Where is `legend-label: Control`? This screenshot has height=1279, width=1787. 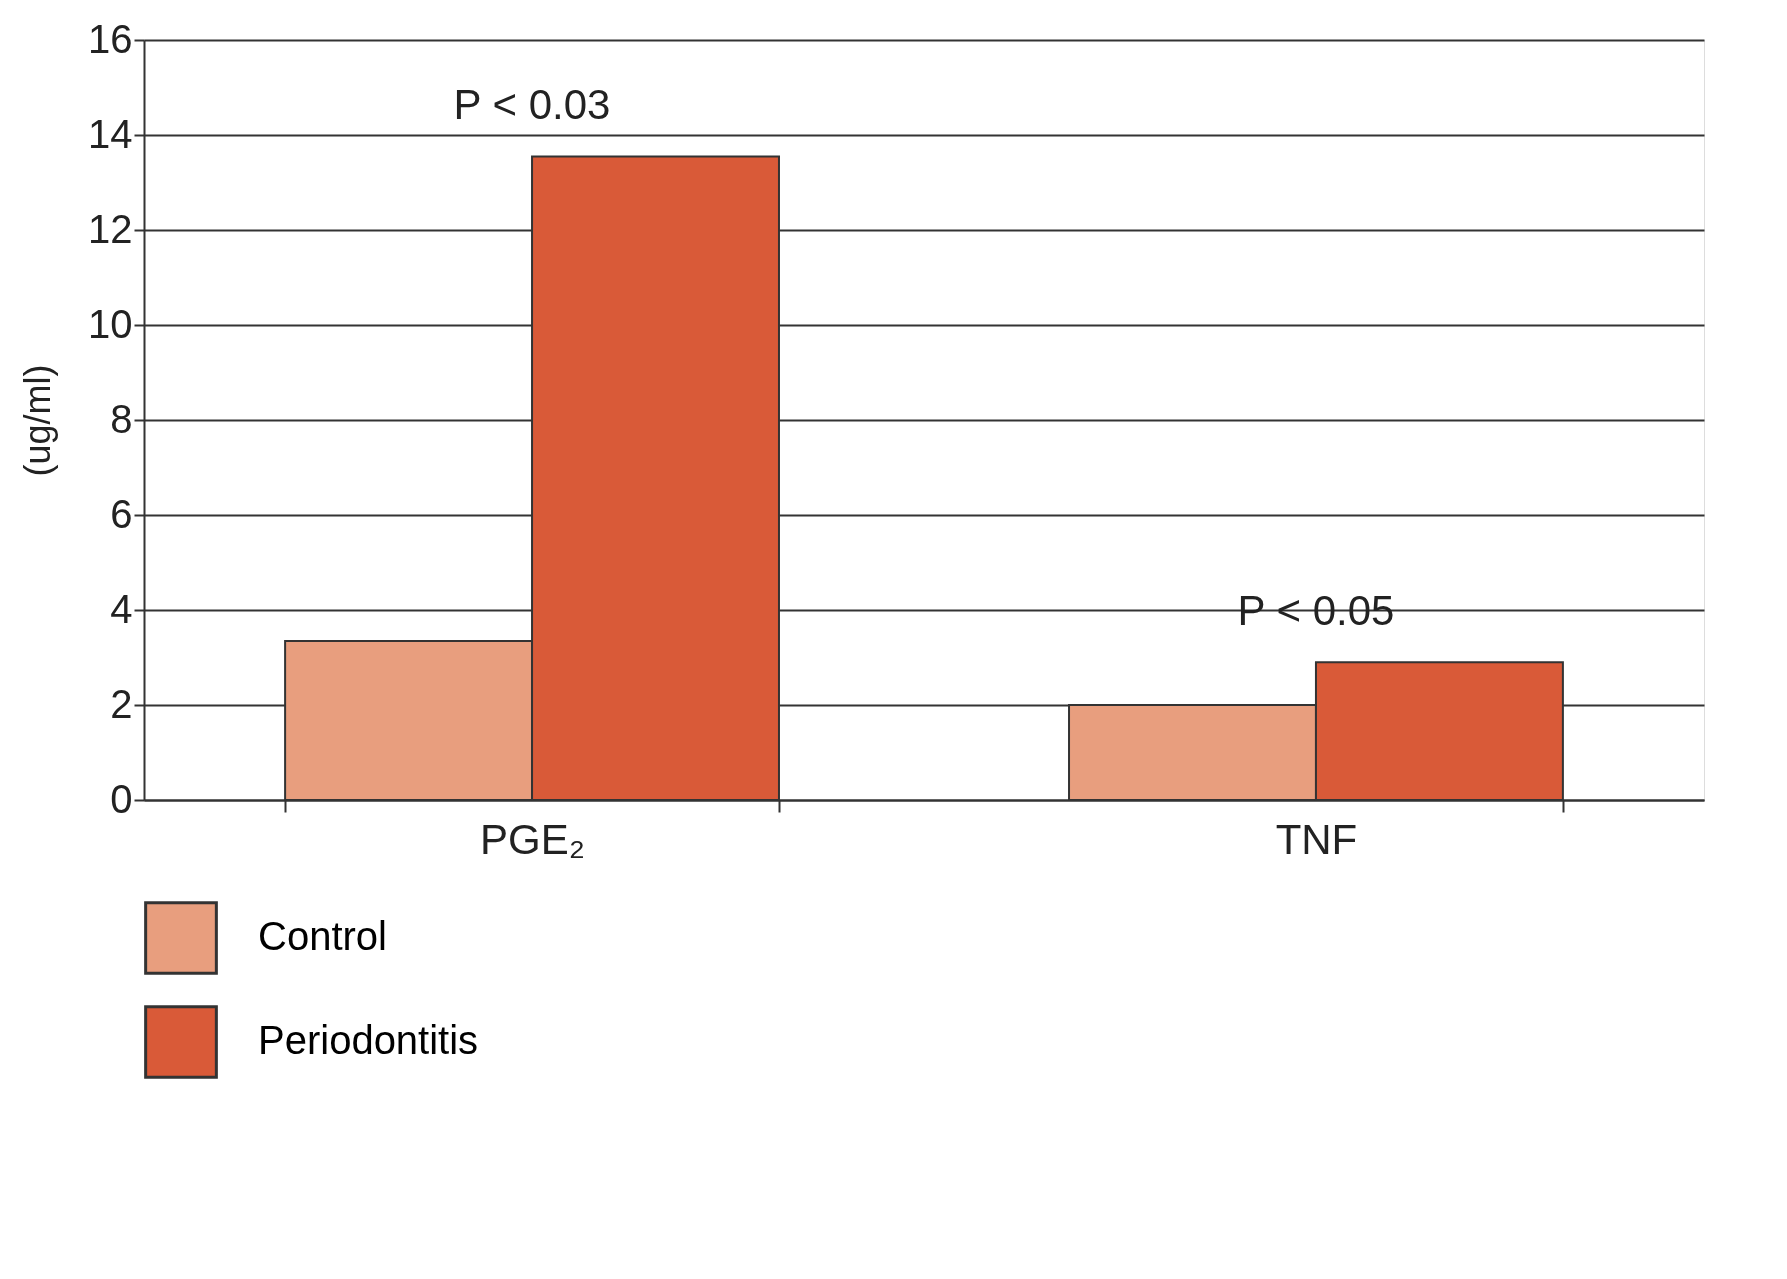 legend-label: Control is located at coordinates (322, 936).